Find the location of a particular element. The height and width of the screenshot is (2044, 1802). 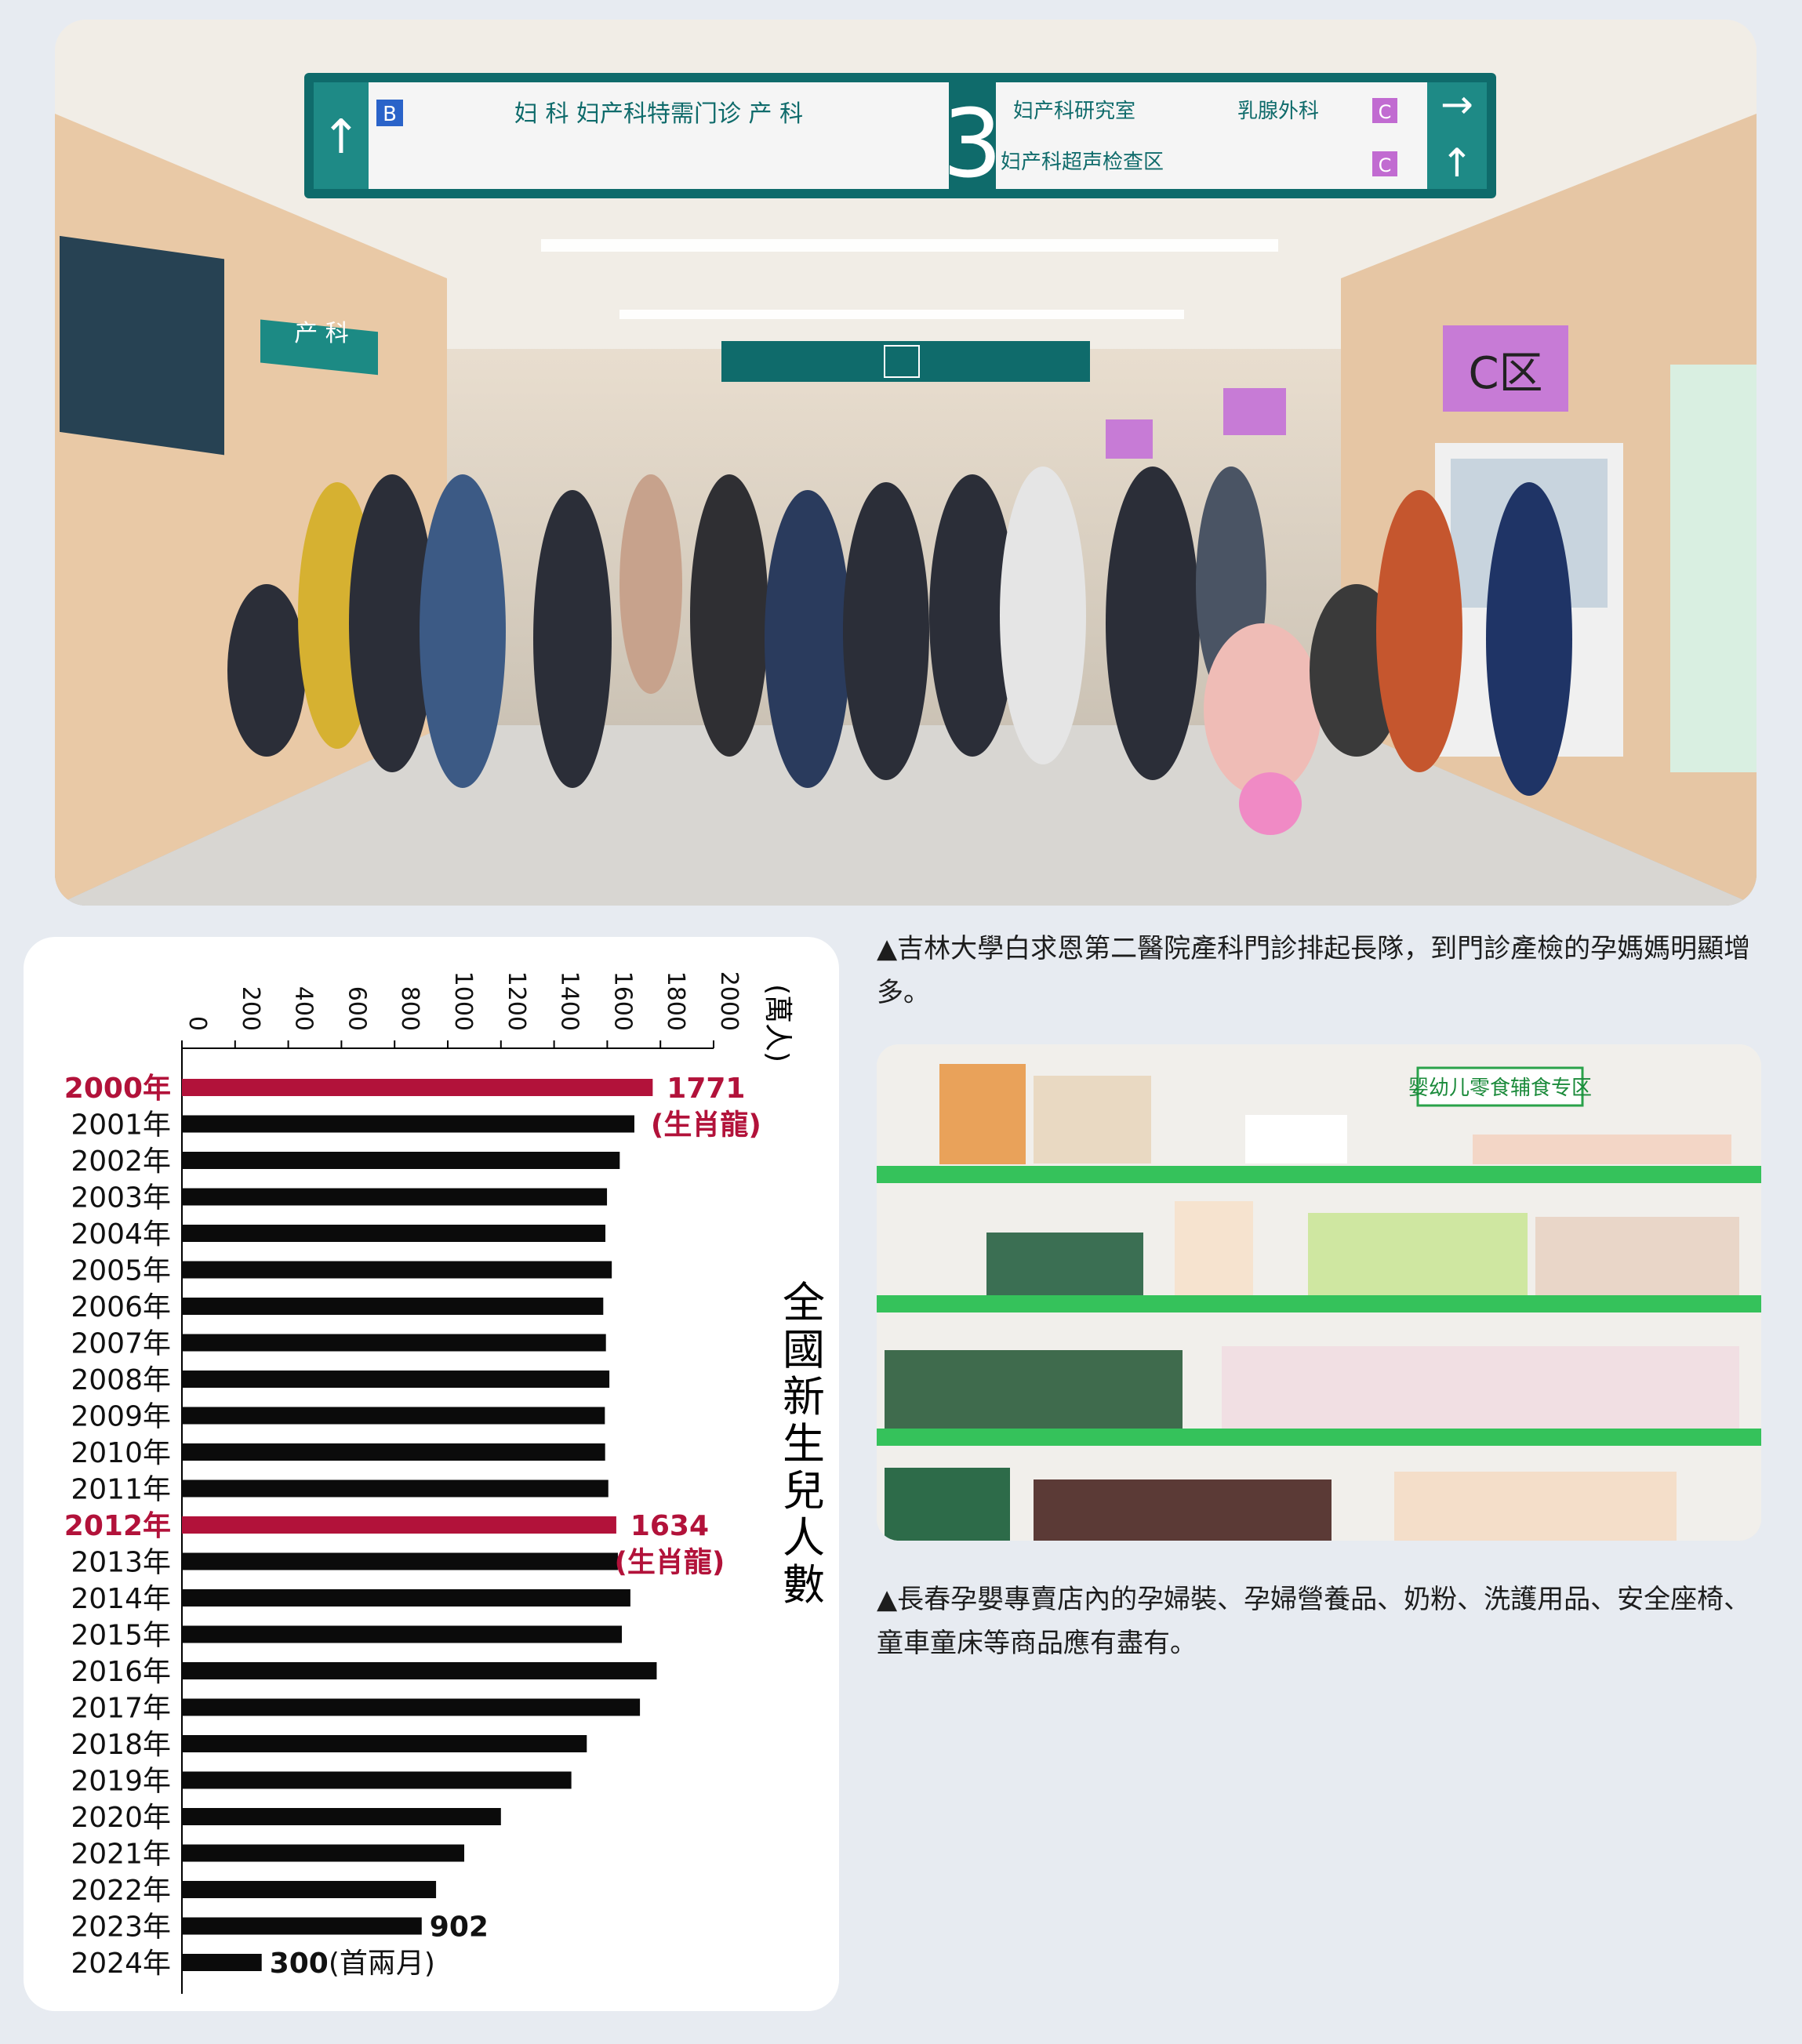

sign-left-text: 妇 科 妇产科特需门诊 产 科 is located at coordinates (659, 114).